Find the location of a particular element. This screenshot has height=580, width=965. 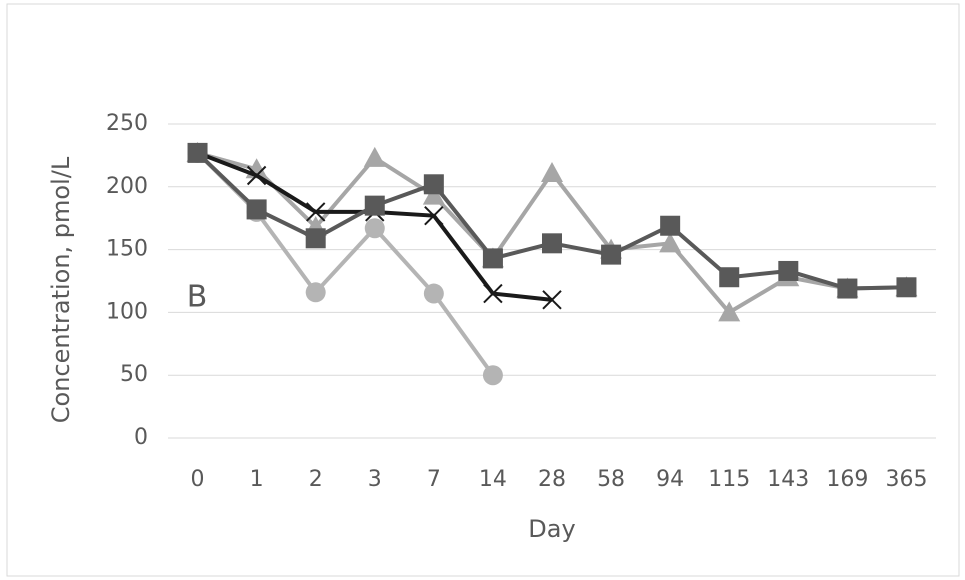

x-axis-title: Day is located at coordinates (551, 529).